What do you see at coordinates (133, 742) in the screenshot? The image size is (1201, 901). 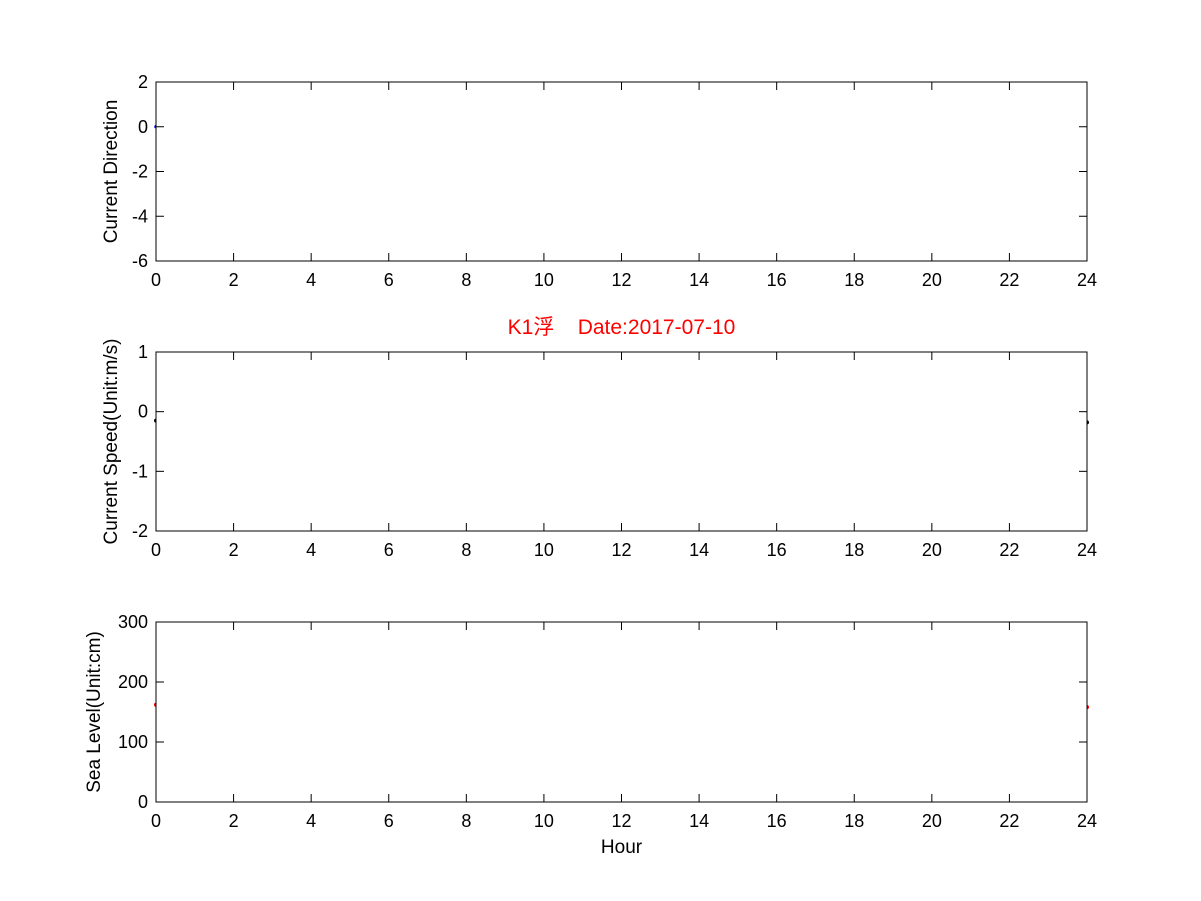 I see `y-tick-label: 100` at bounding box center [133, 742].